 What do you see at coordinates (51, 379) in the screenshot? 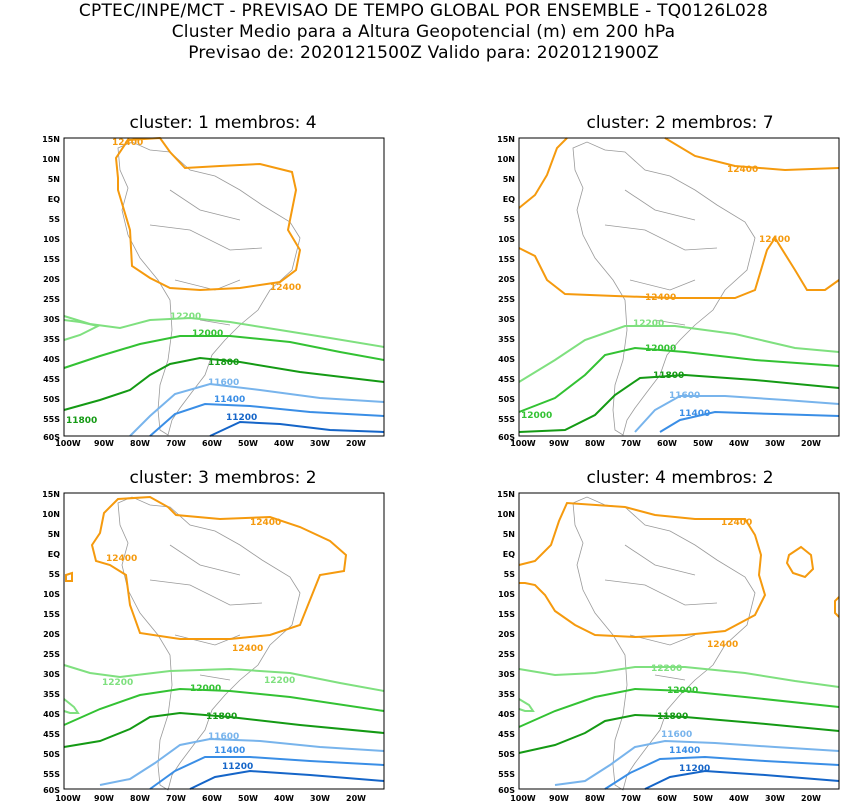
I see `svg-text: 45S` at bounding box center [51, 379].